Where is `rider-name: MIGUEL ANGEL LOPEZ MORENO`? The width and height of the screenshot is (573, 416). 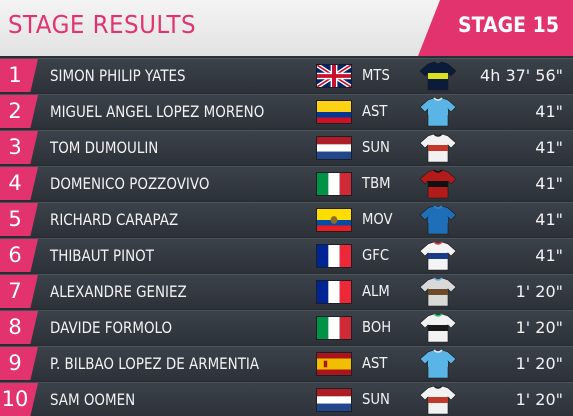 rider-name: MIGUEL ANGEL LOPEZ MORENO is located at coordinates (157, 111).